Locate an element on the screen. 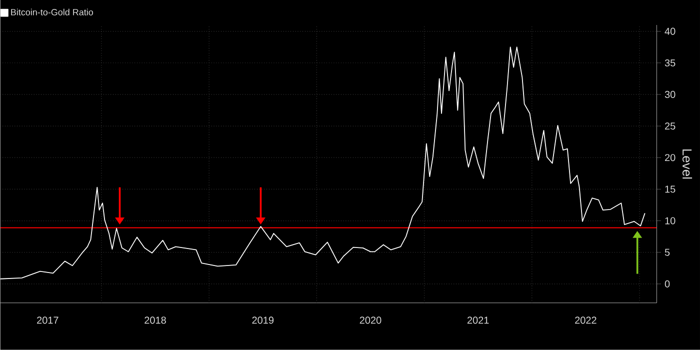  y-tick-label: 0 is located at coordinates (667, 284).